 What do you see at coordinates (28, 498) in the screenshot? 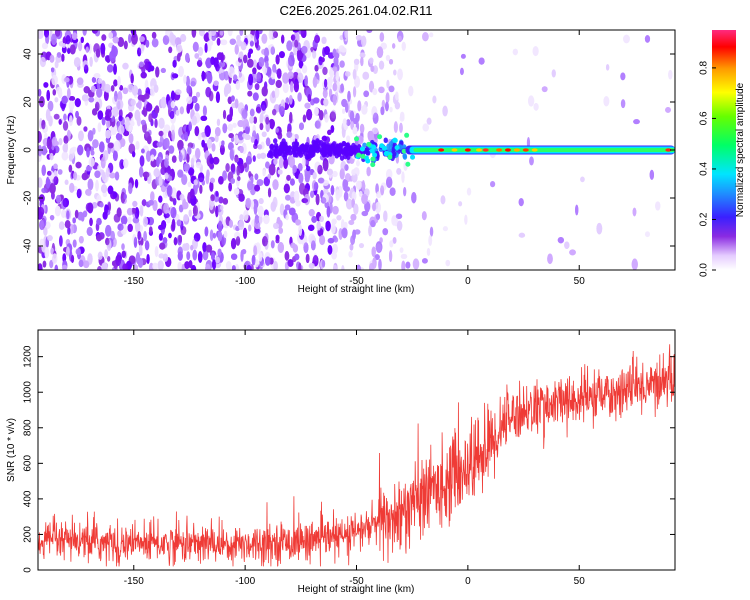
I see `snr-ytick-label: 400` at bounding box center [28, 498].